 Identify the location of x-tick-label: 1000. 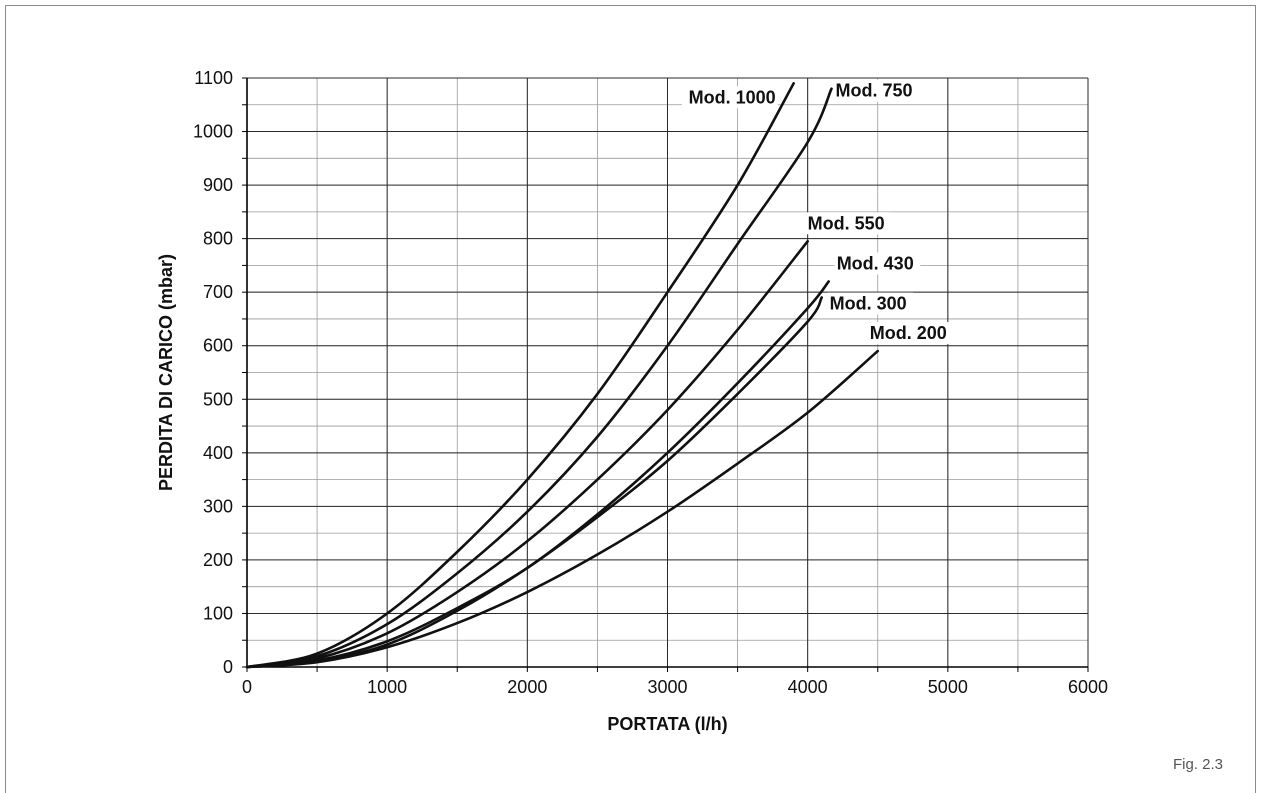
(387, 687).